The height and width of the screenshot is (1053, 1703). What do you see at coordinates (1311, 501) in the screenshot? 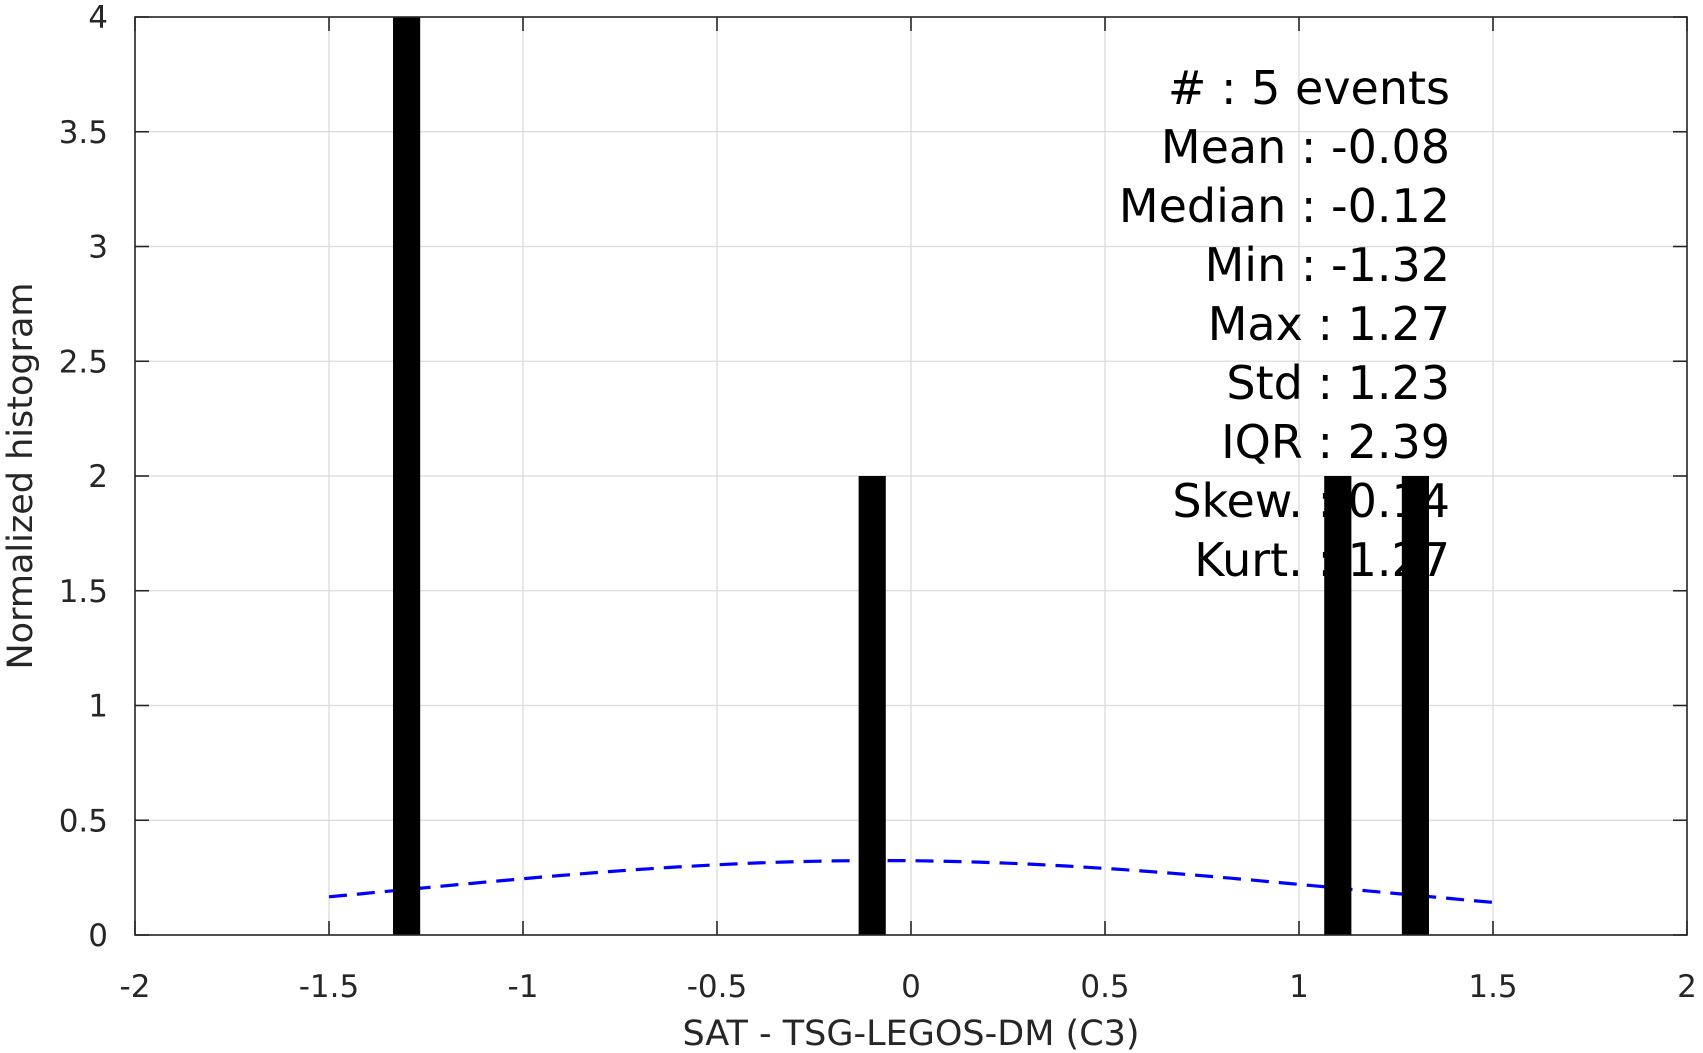
I see `stat-line: Skew. : 0.14` at bounding box center [1311, 501].